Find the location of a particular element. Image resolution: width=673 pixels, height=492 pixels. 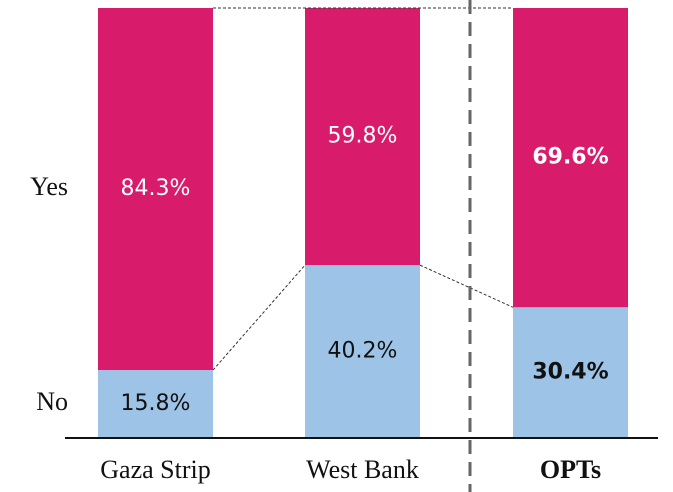

series-label: Yes is located at coordinates (49, 186).